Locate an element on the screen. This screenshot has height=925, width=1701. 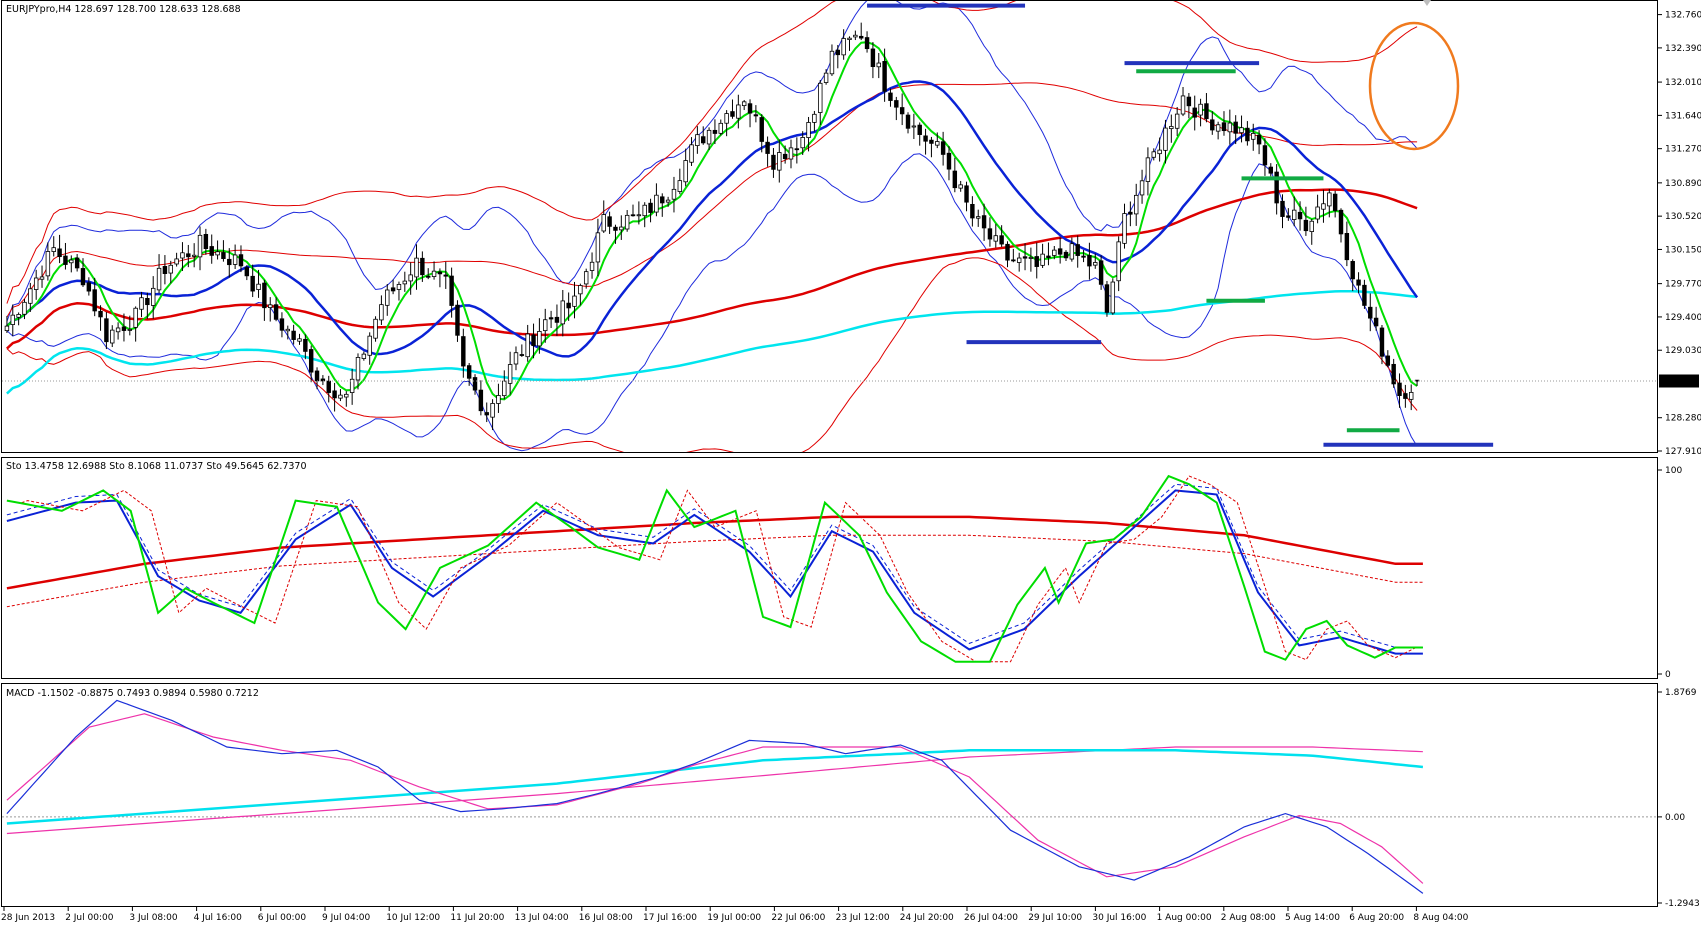
macd-long-signal is located at coordinates (714, 790).